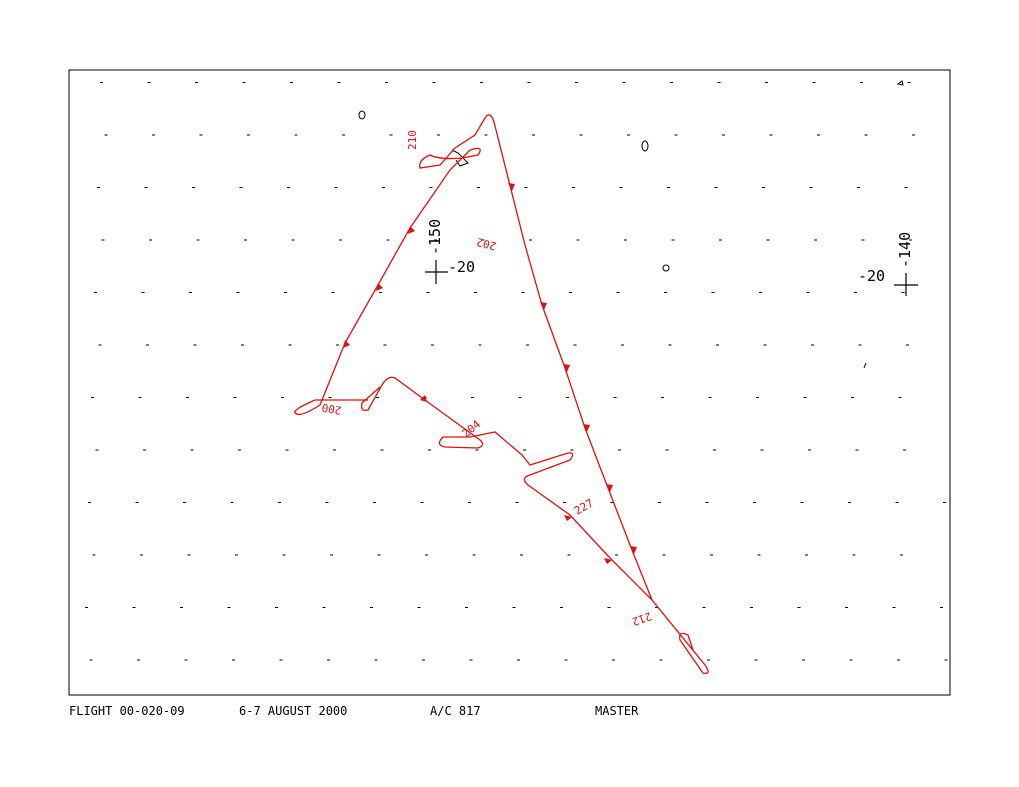  What do you see at coordinates (332, 409) in the screenshot?
I see `track-label: 200` at bounding box center [332, 409].